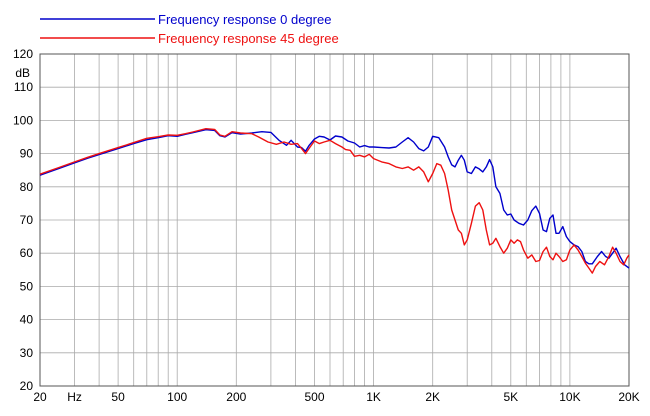  I want to click on x-tick-label: Hz, so click(74, 397).